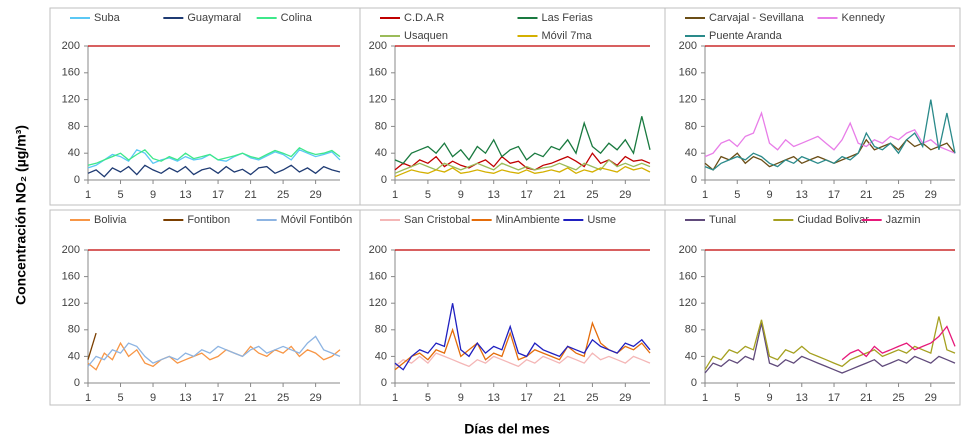  I want to click on legend-label: Puente Aranda, so click(746, 36).